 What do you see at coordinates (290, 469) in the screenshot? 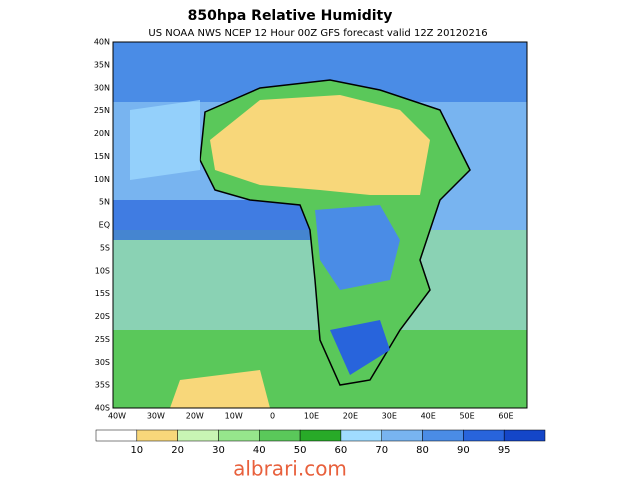
I see `watermark: albrari.com` at bounding box center [290, 469].